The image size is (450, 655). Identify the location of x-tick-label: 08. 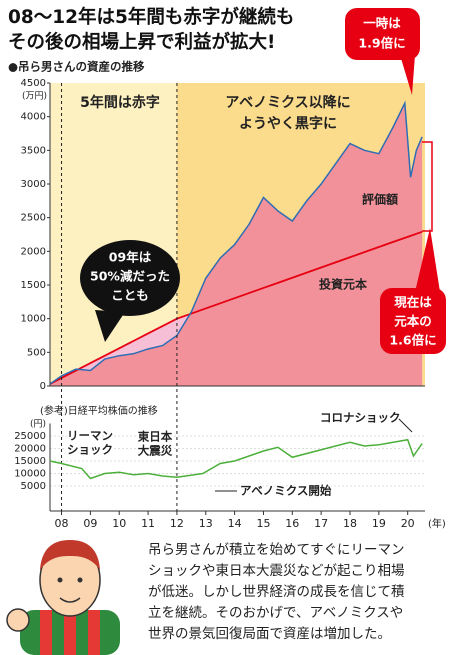
(62, 523).